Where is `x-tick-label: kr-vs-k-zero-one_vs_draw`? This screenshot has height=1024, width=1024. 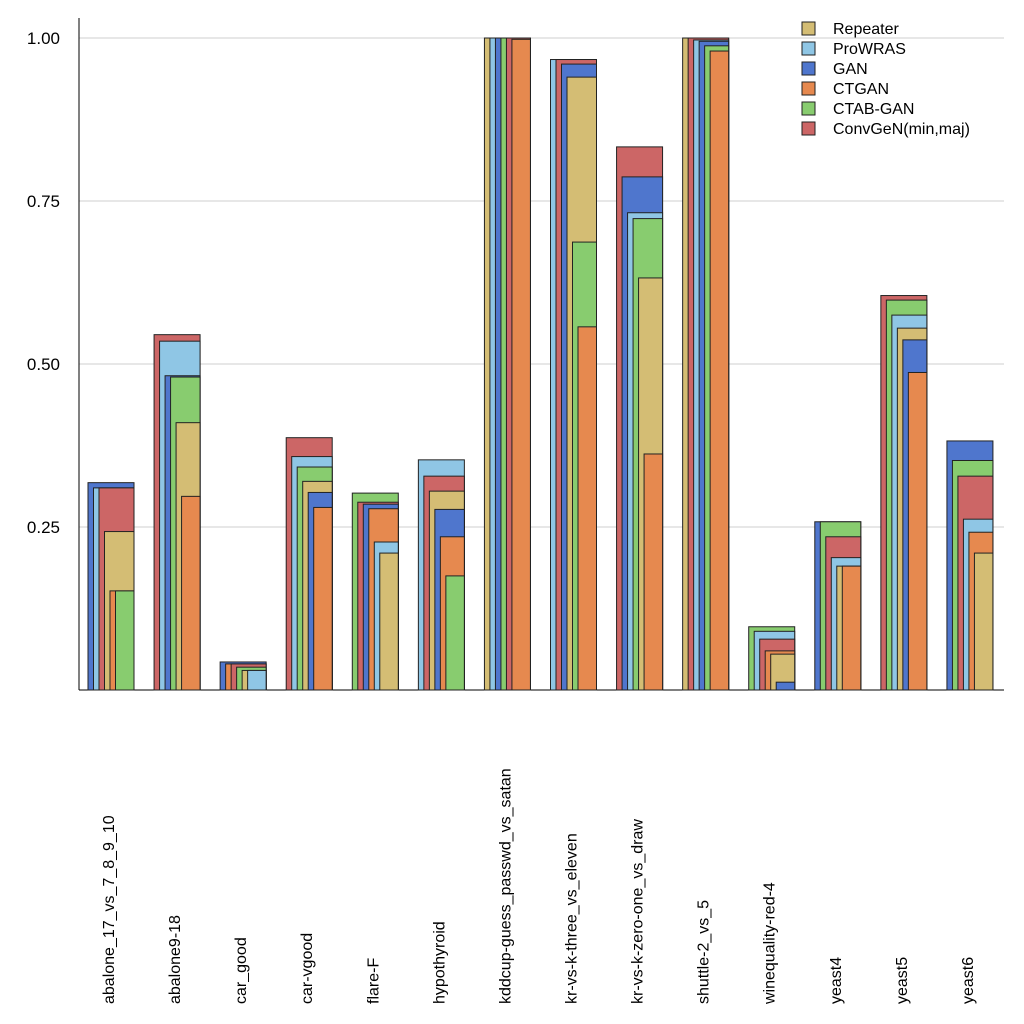
x-tick-label: kr-vs-k-zero-one_vs_draw is located at coordinates (638, 911).